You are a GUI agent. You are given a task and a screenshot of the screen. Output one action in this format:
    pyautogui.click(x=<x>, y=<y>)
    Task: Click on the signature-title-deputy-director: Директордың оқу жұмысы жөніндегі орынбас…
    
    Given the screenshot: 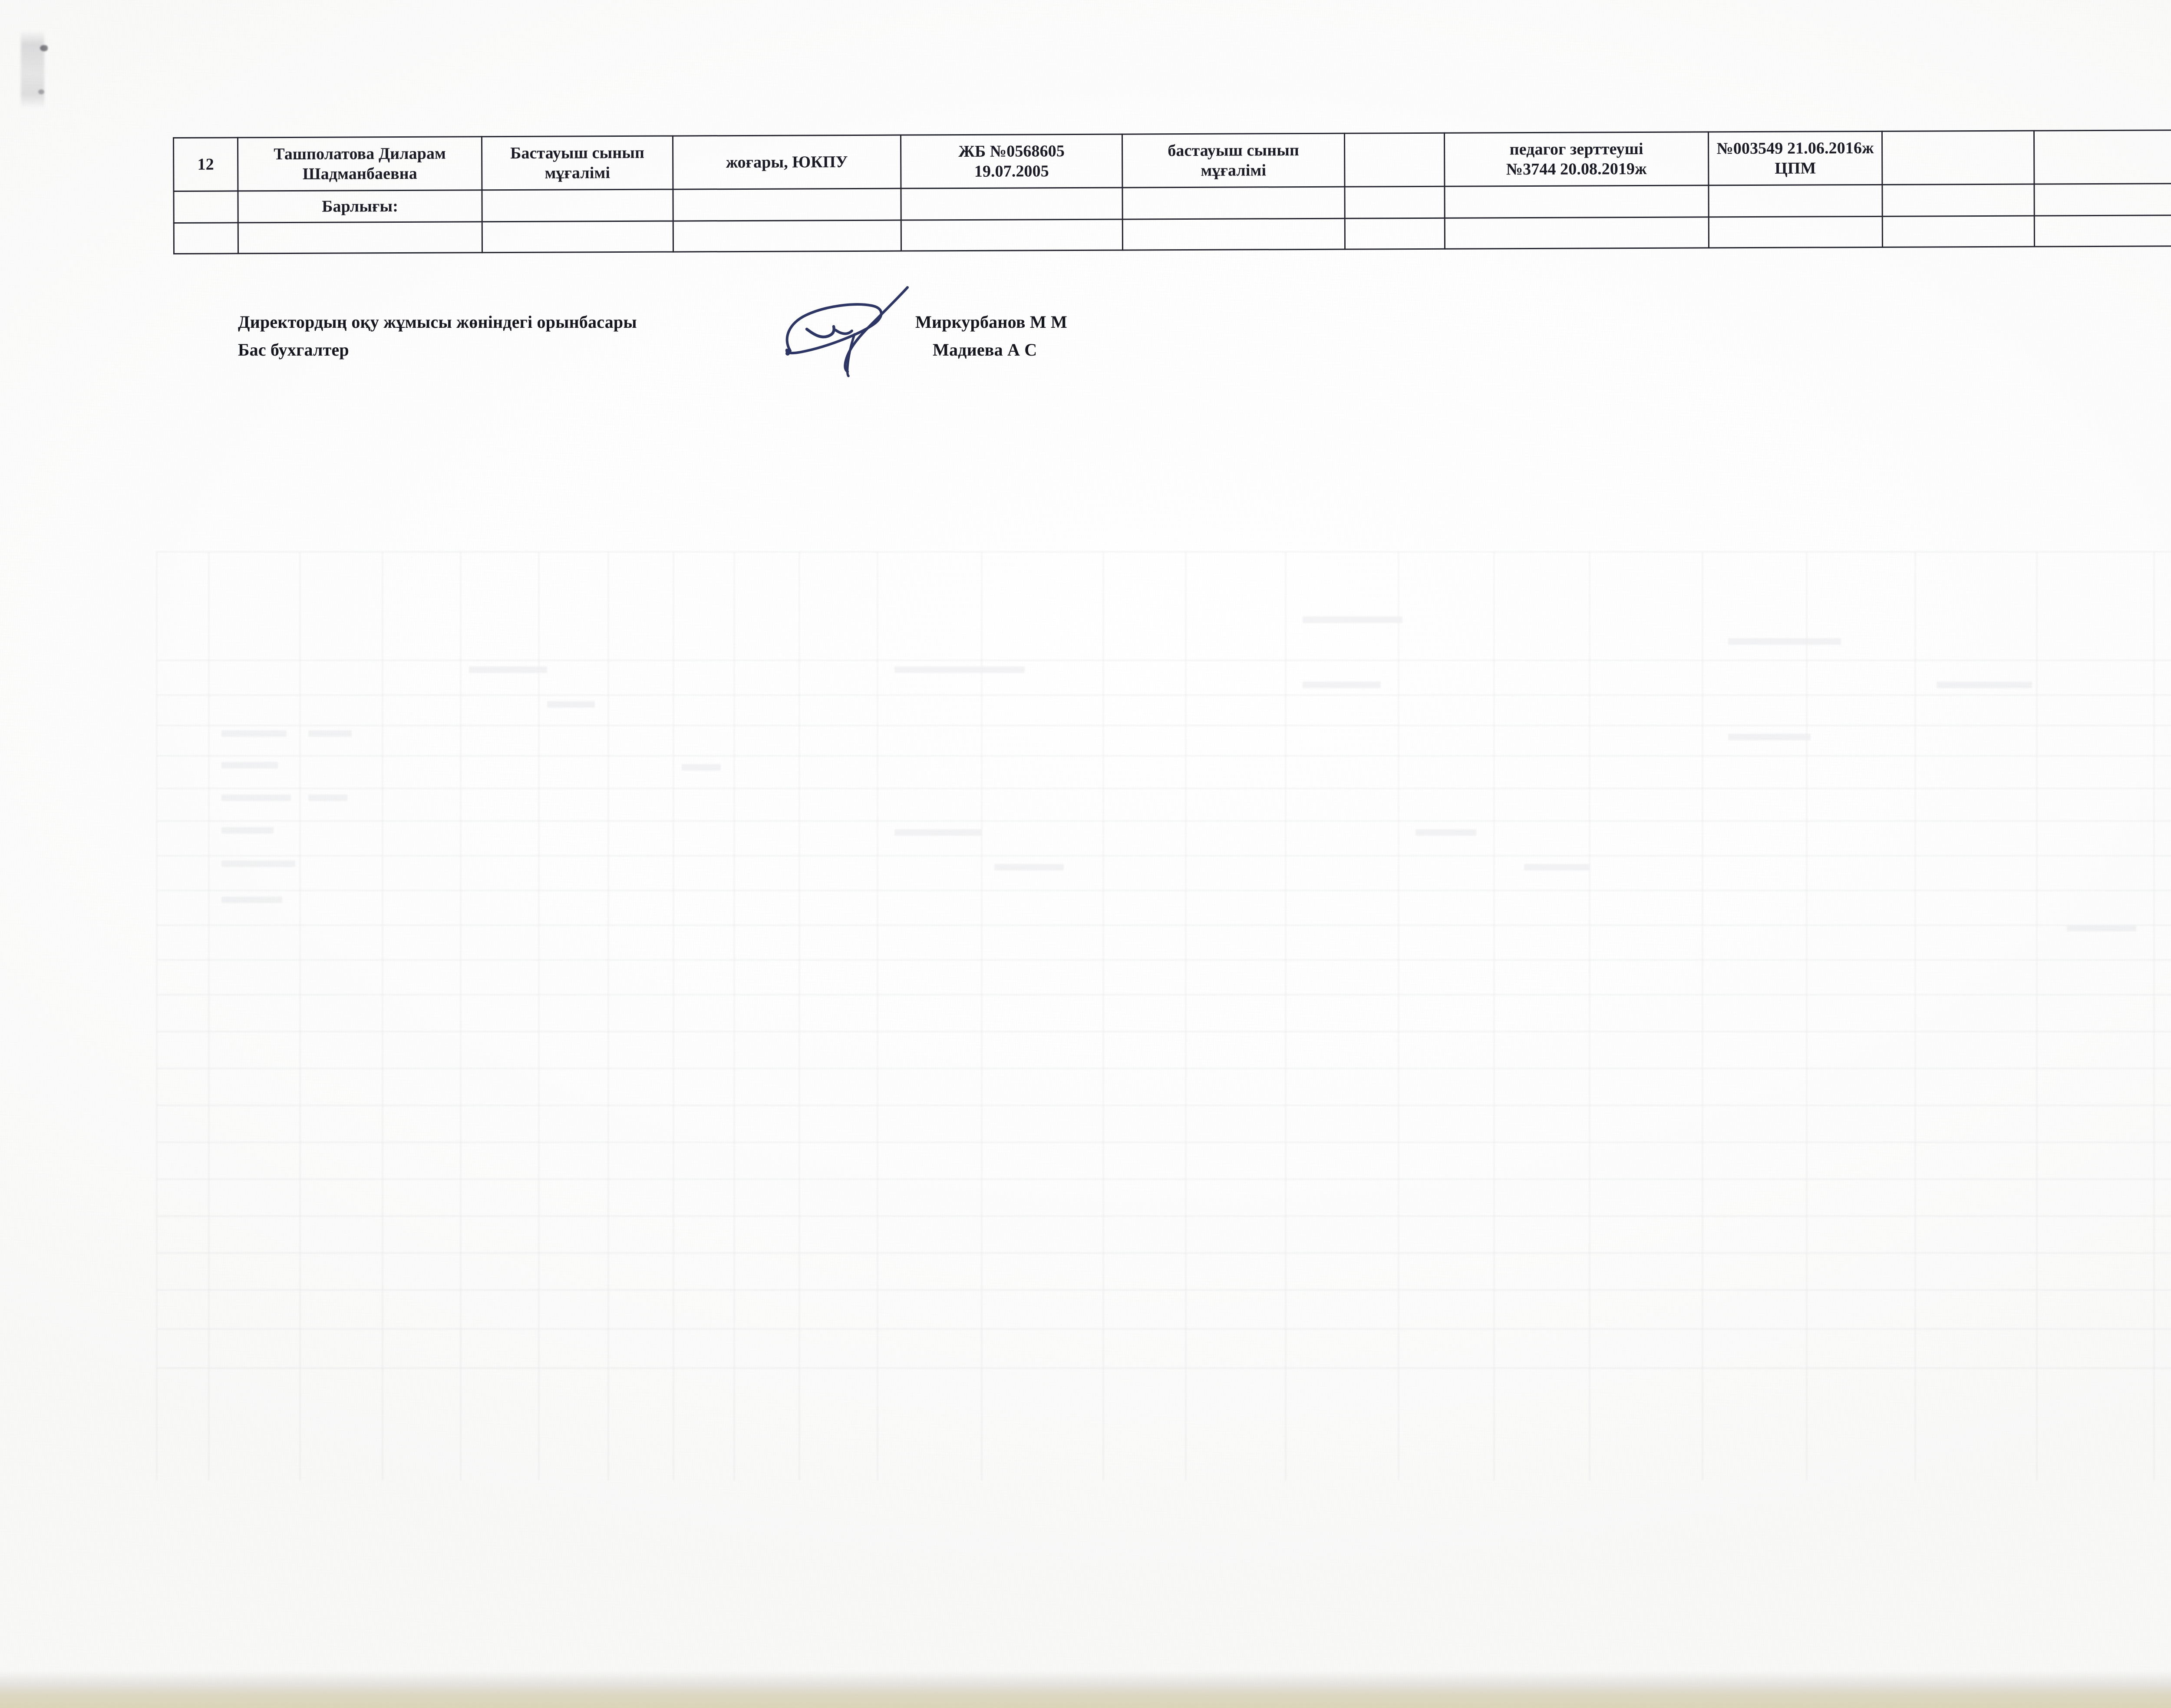 What is the action you would take?
    pyautogui.click(x=437, y=322)
    